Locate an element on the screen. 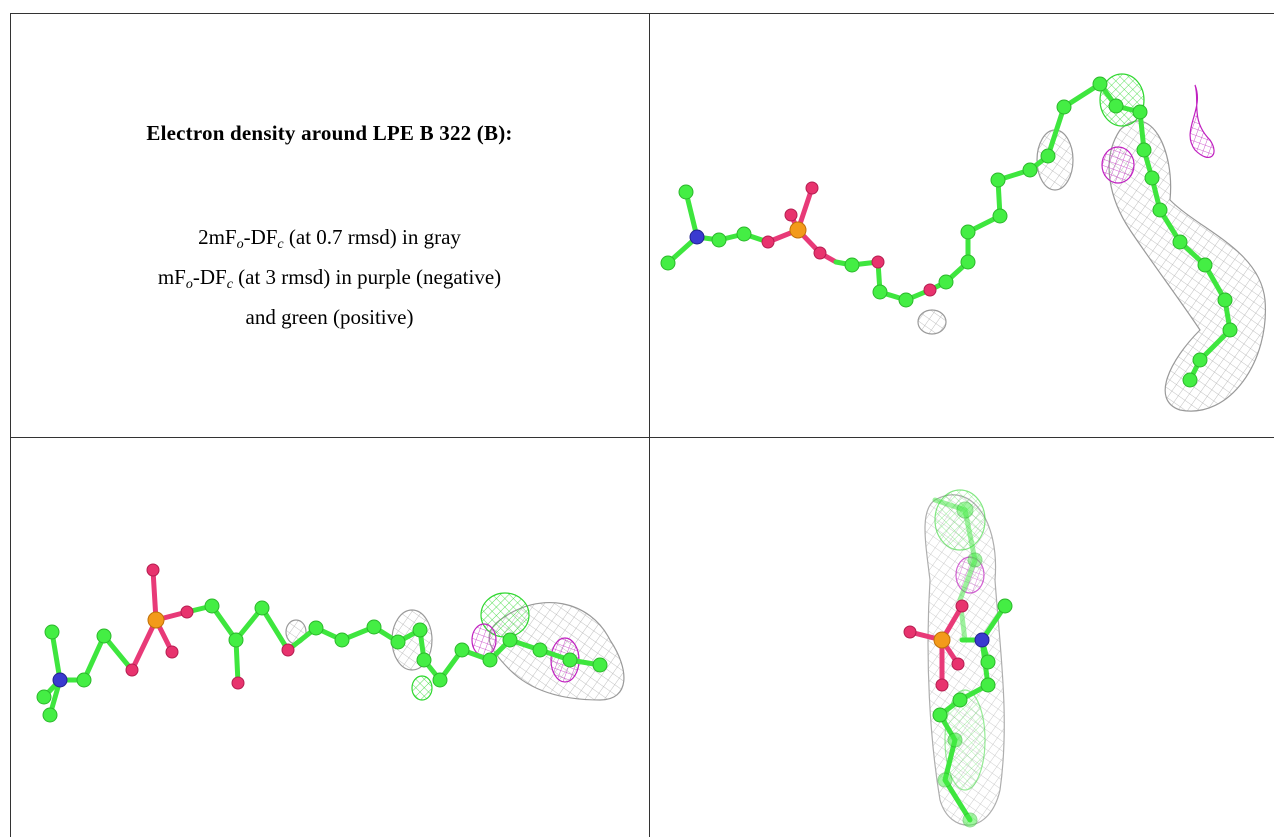 The image size is (1274, 837). text: mF is located at coordinates (171, 277).